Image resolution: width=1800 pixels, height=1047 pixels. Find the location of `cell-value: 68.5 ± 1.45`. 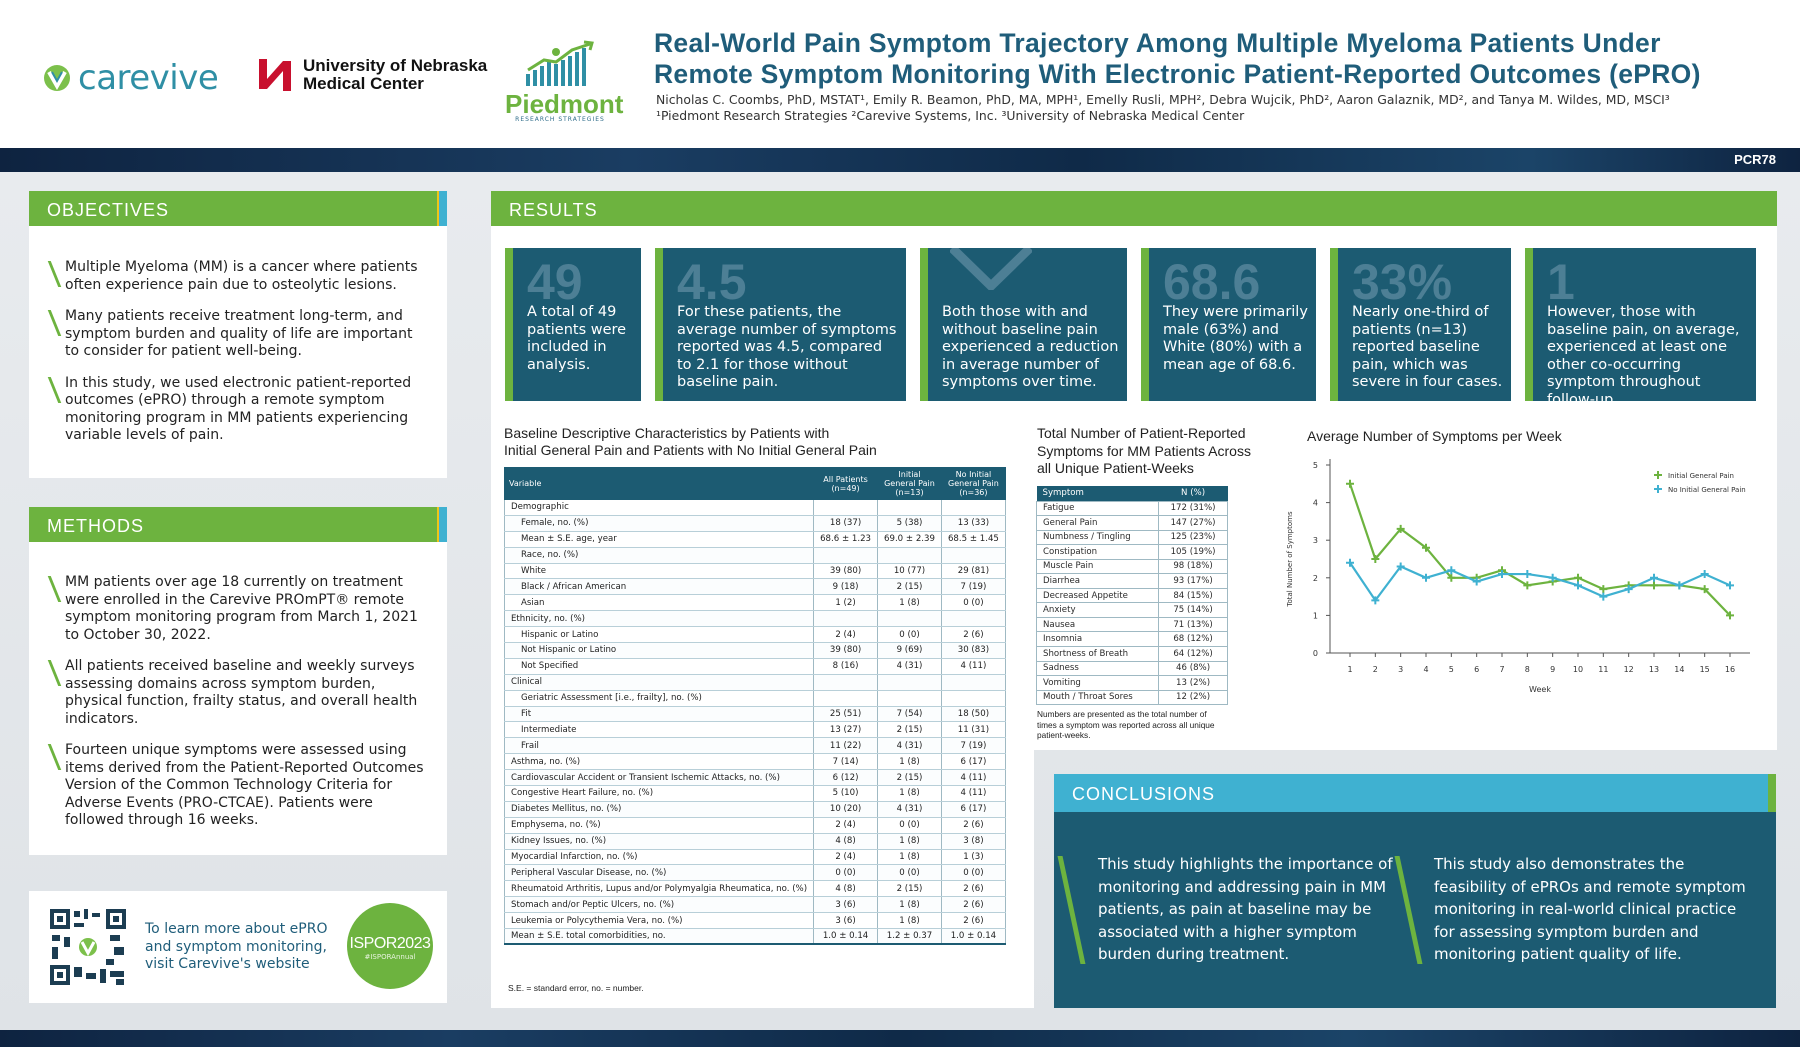

cell-value: 68.5 ± 1.45 is located at coordinates (973, 539).